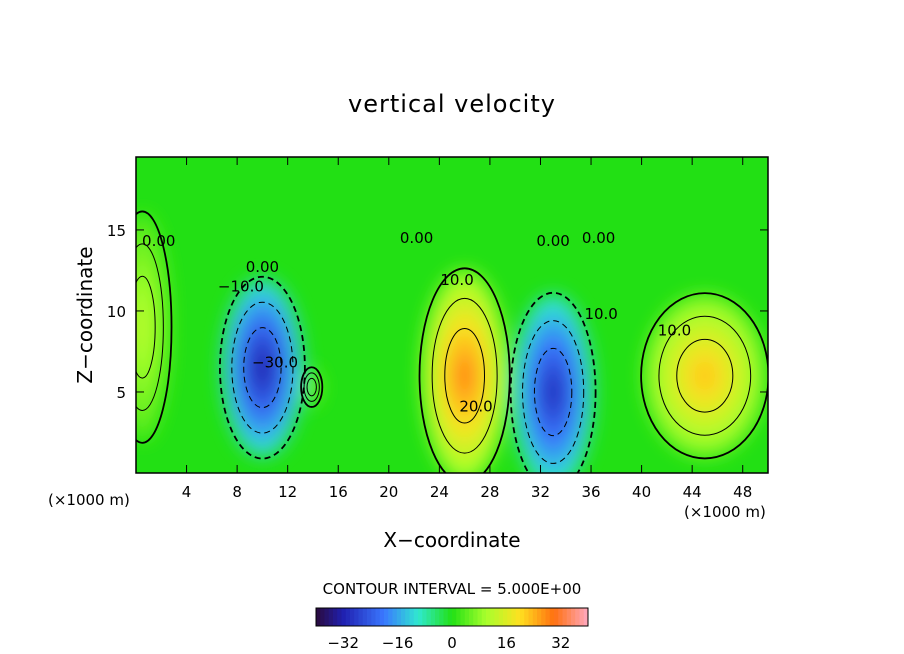  I want to click on colorbar-outline, so click(452, 617).